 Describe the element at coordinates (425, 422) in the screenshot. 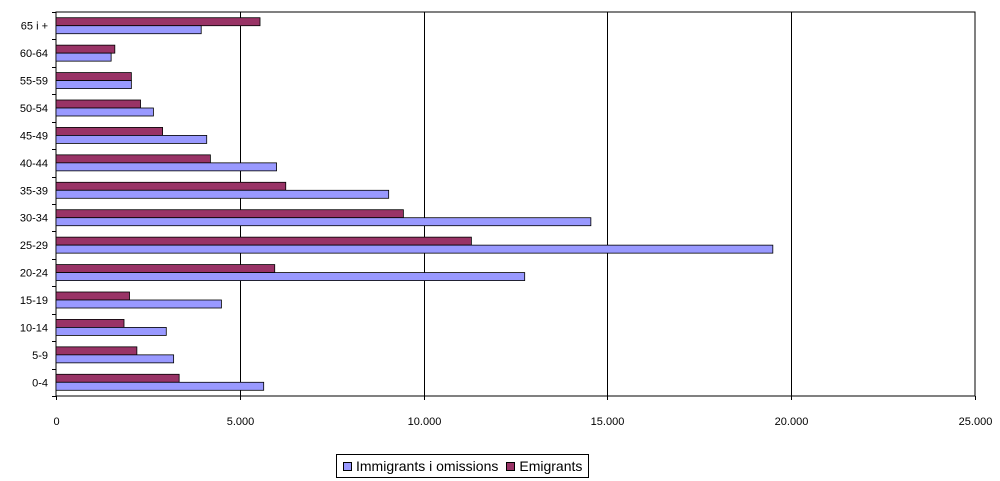

I see `x-tick-label: 10.000` at that location.